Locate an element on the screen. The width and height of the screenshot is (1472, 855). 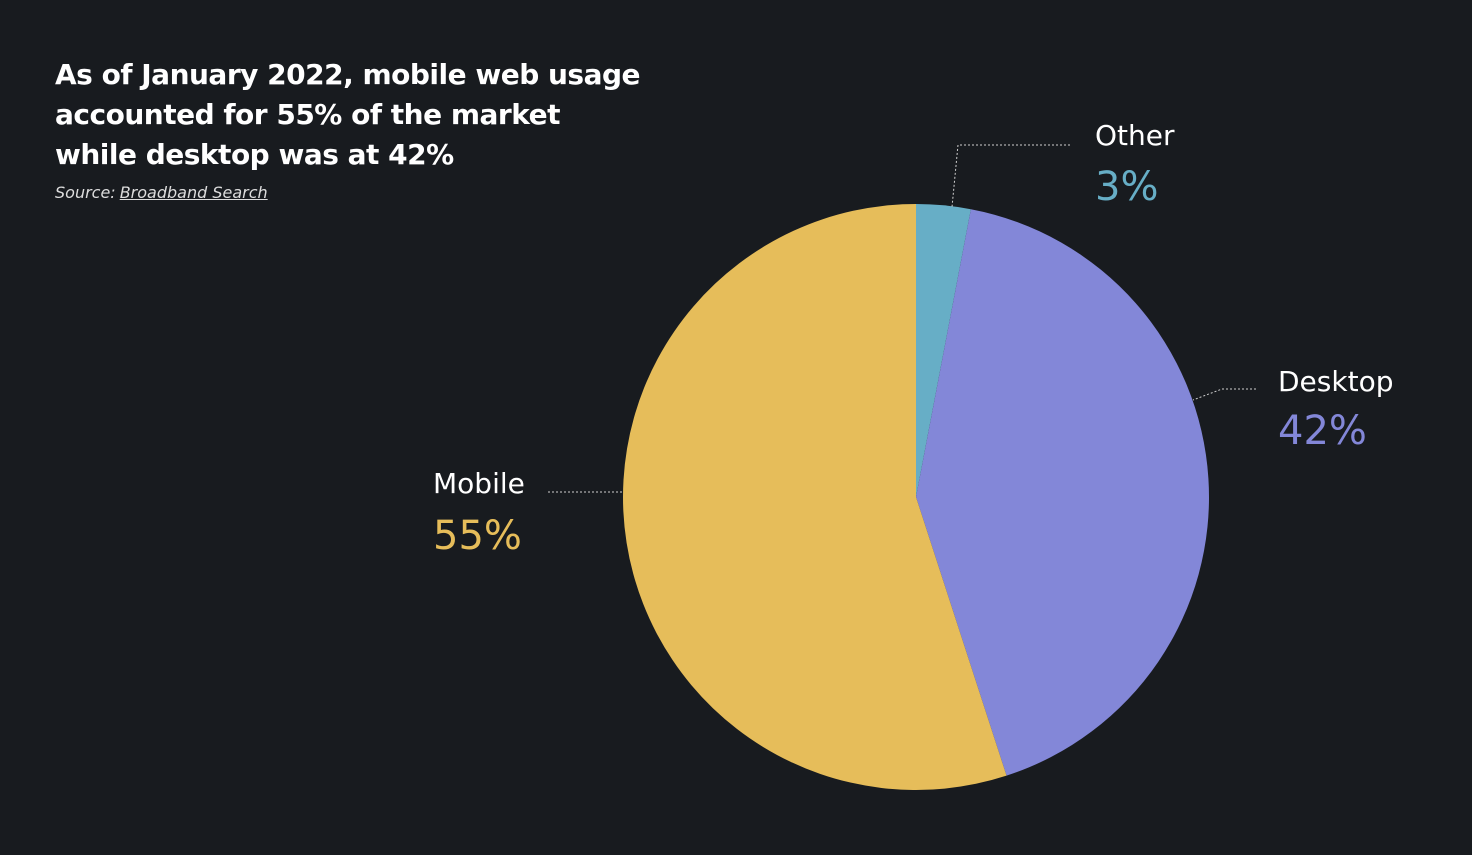
source: Source: Broadband Search is located at coordinates (161, 192).